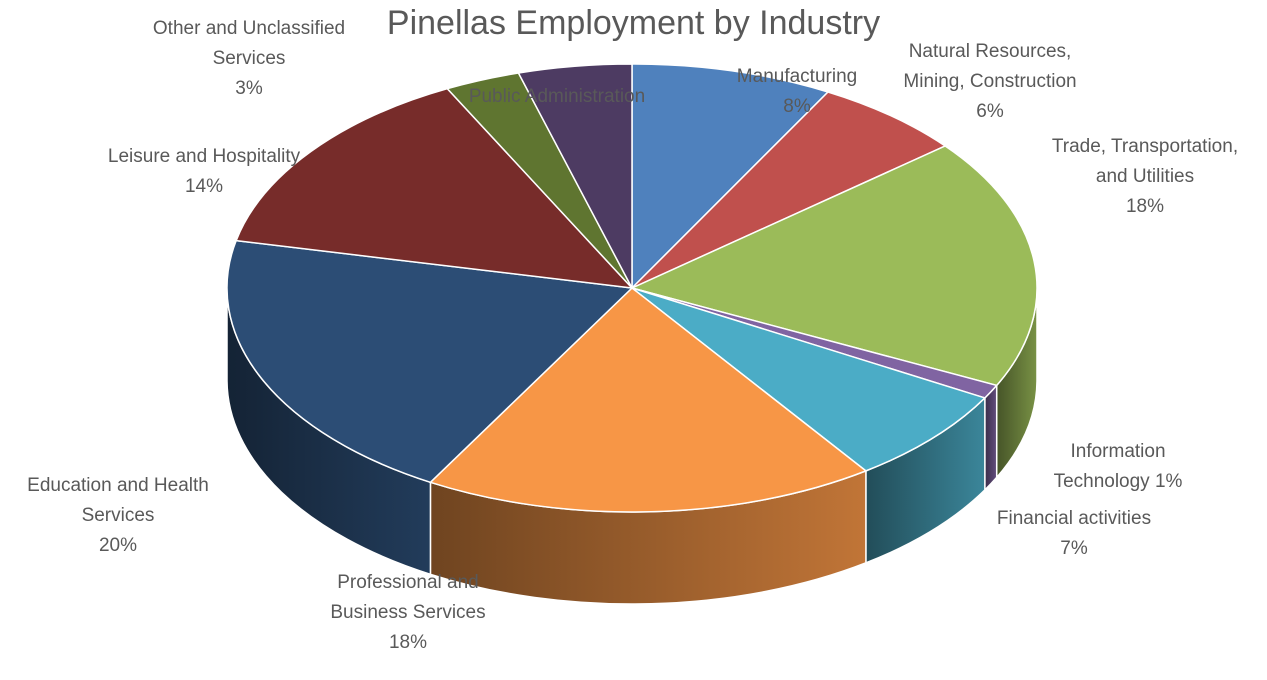 Image resolution: width=1267 pixels, height=680 pixels. Describe the element at coordinates (407, 612) in the screenshot. I see `data-label: Professional and Business Services 18%` at that location.